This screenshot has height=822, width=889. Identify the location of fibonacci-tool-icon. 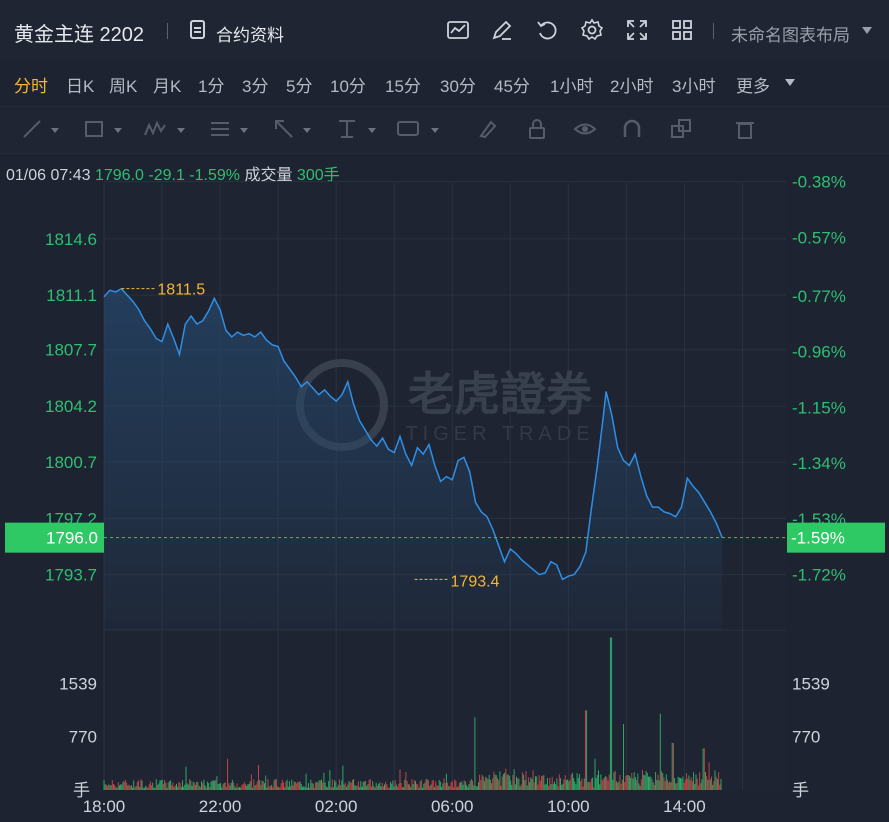
(220, 129).